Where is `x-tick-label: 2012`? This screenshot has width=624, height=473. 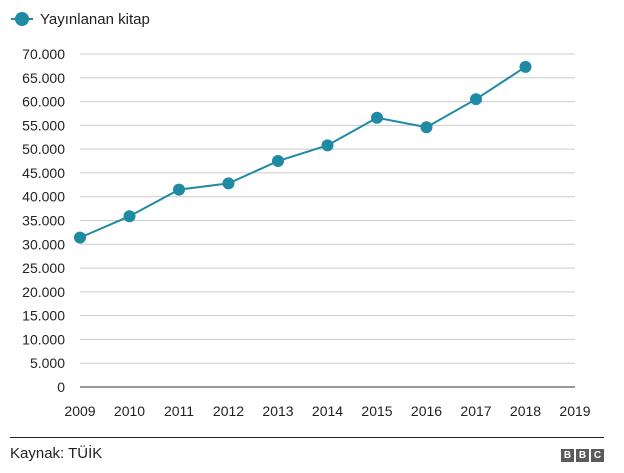 x-tick-label: 2012 is located at coordinates (228, 411).